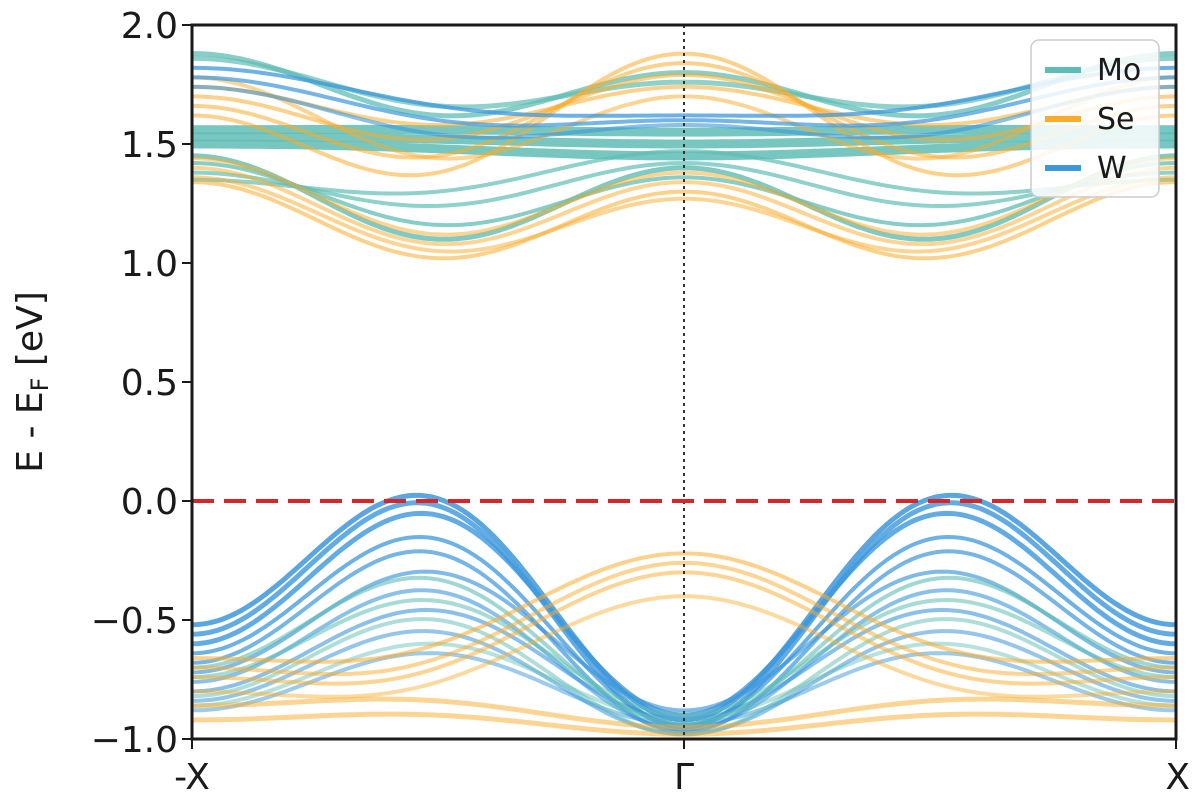  Describe the element at coordinates (684, 777) in the screenshot. I see `x-tick-label: Γ` at that location.